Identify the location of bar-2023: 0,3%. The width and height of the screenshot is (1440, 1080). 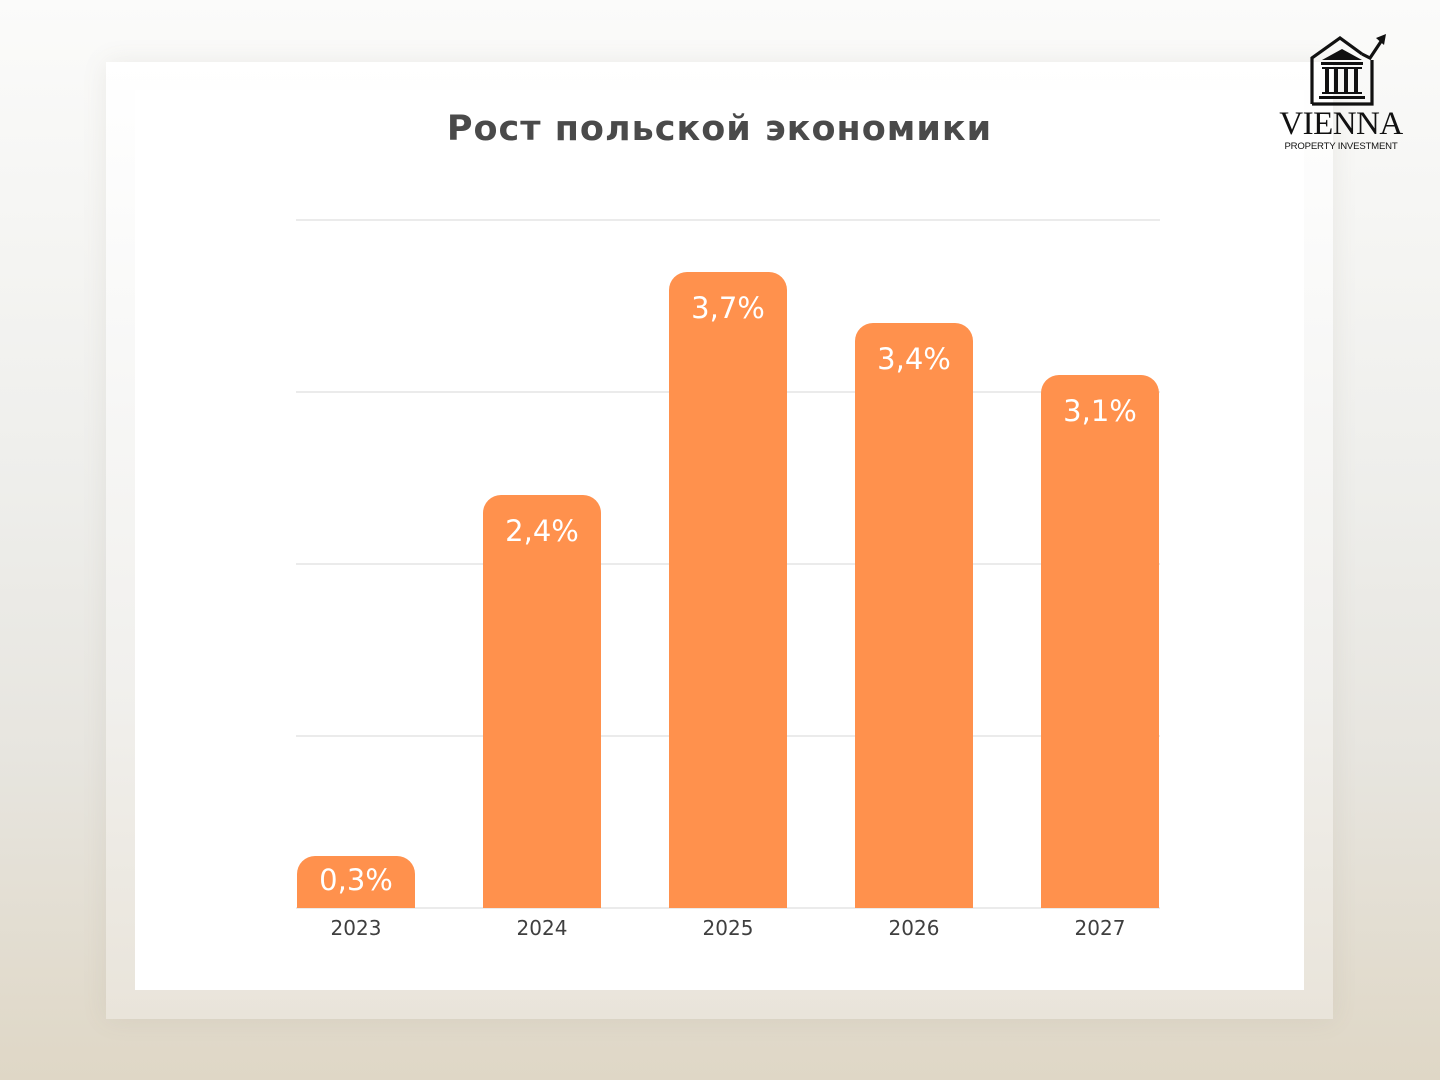
(356, 882).